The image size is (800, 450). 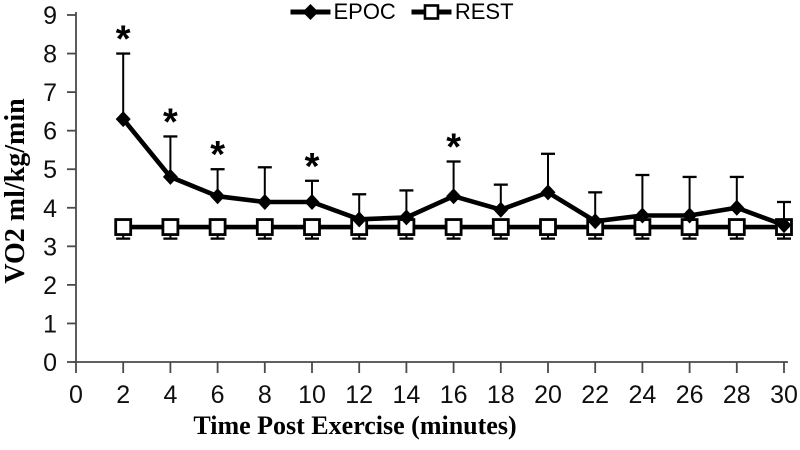 I want to click on y-tick-label: 1, so click(x=50, y=324).